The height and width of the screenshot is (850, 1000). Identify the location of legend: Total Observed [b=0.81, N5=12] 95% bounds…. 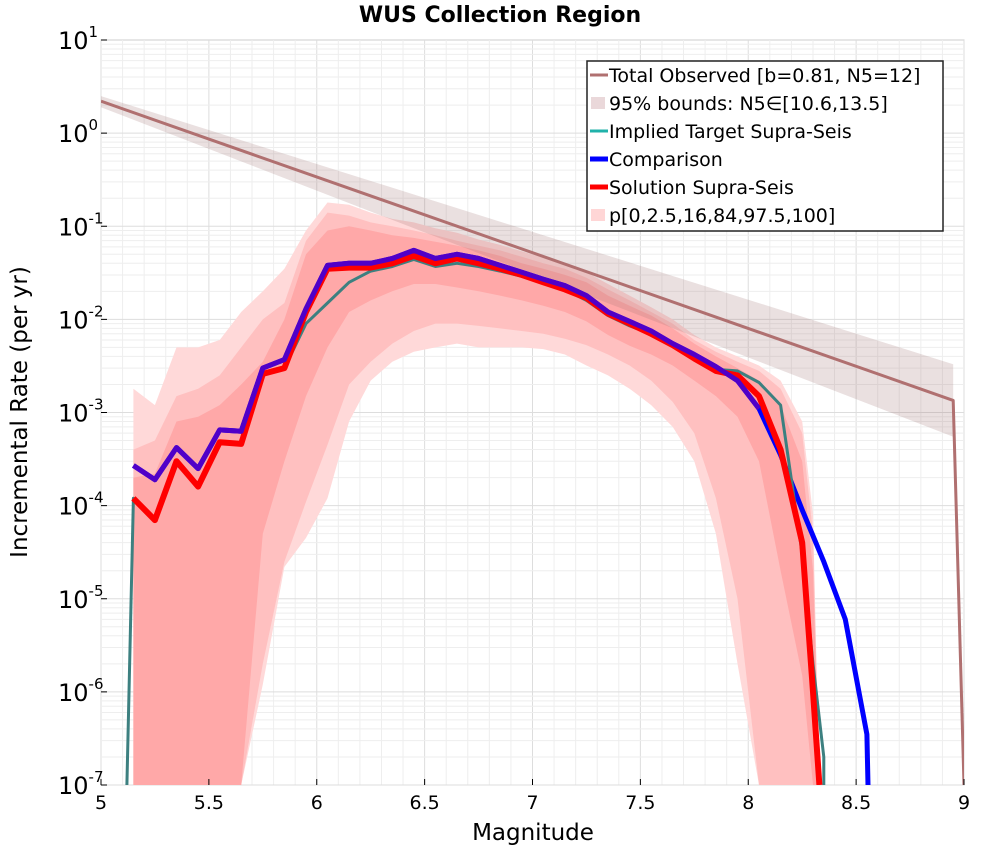
(765, 146).